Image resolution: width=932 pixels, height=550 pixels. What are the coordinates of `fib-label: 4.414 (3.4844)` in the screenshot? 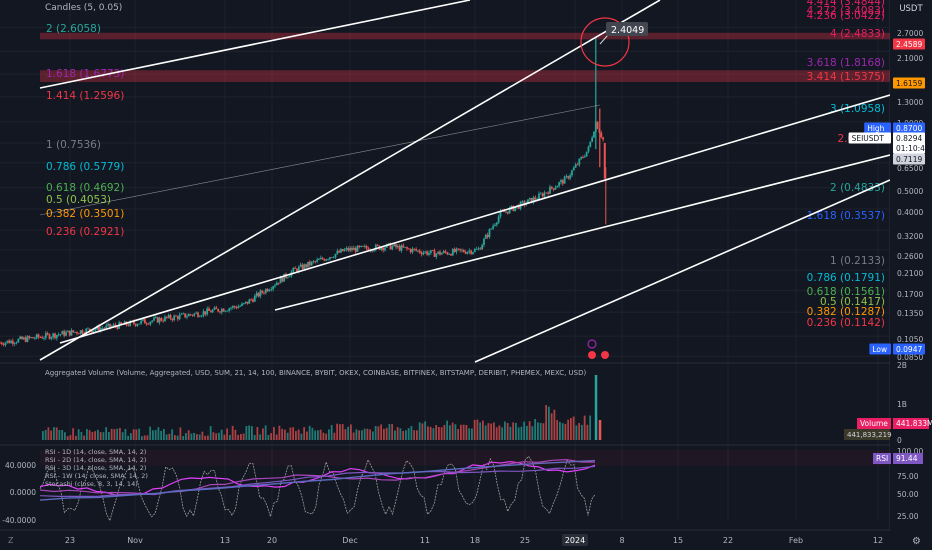 It's located at (846, 4).